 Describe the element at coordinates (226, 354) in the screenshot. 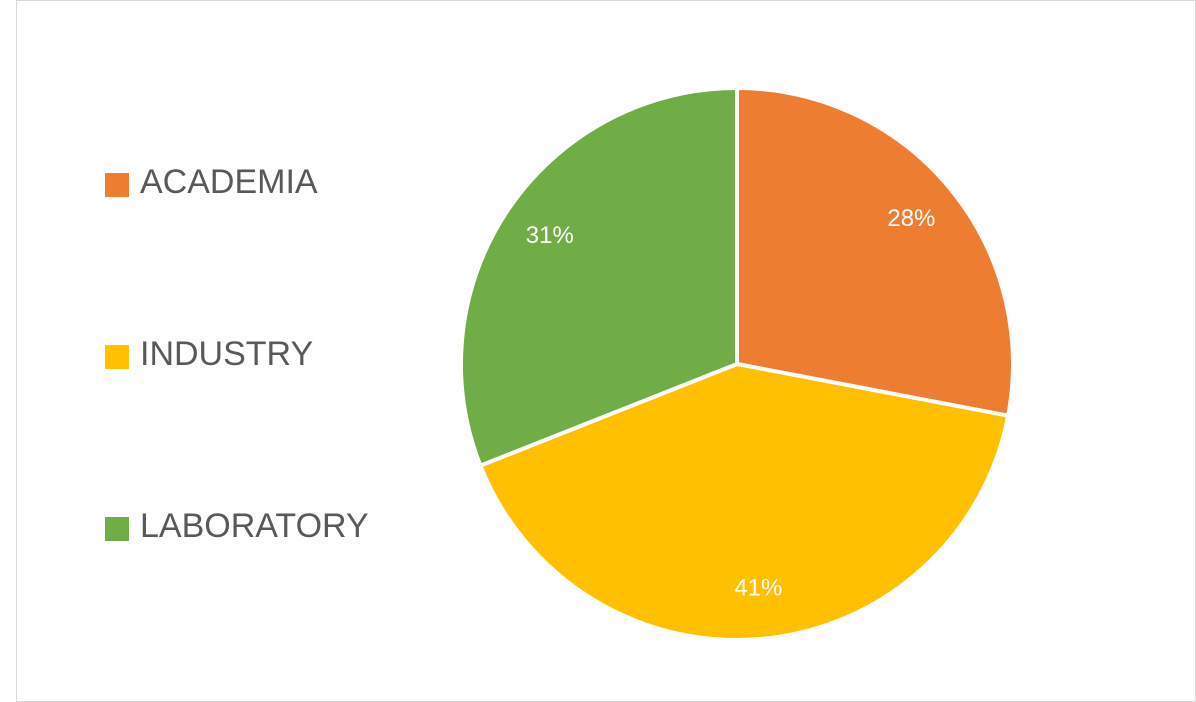

I see `legend-label: INDUSTRY` at that location.